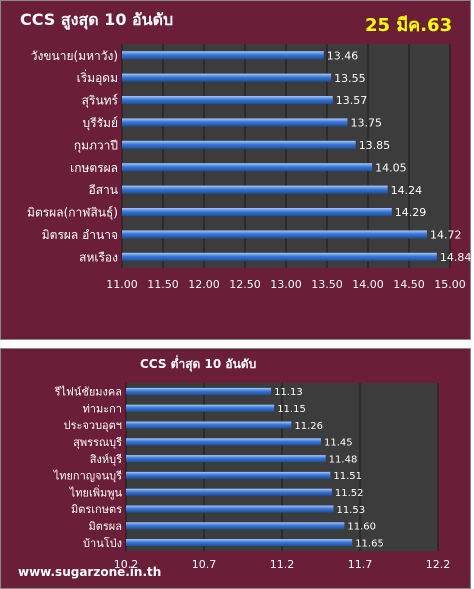 The height and width of the screenshot is (589, 474). I want to click on x-tick-label: 14.50, so click(409, 284).